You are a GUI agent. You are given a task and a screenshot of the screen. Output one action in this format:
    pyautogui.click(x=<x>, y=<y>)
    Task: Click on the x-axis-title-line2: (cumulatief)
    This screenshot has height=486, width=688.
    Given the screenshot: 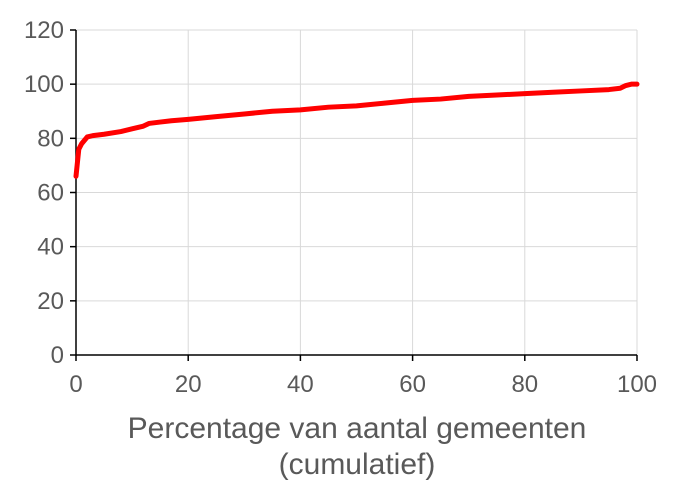 What is the action you would take?
    pyautogui.click(x=357, y=464)
    